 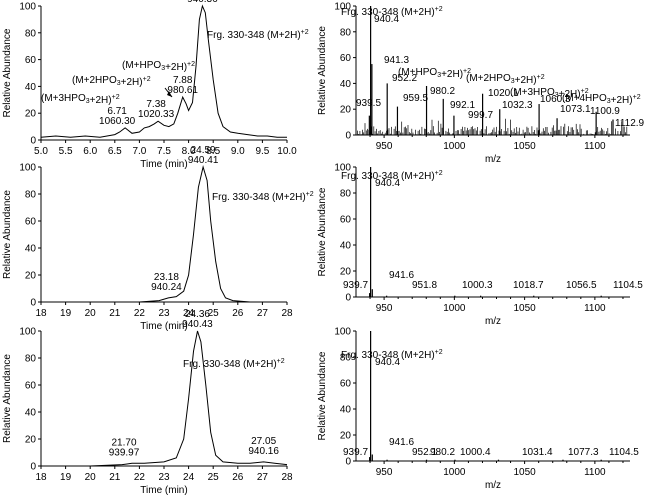 What do you see at coordinates (139, 151) in the screenshot?
I see `x-tick-label: 7.0` at bounding box center [139, 151].